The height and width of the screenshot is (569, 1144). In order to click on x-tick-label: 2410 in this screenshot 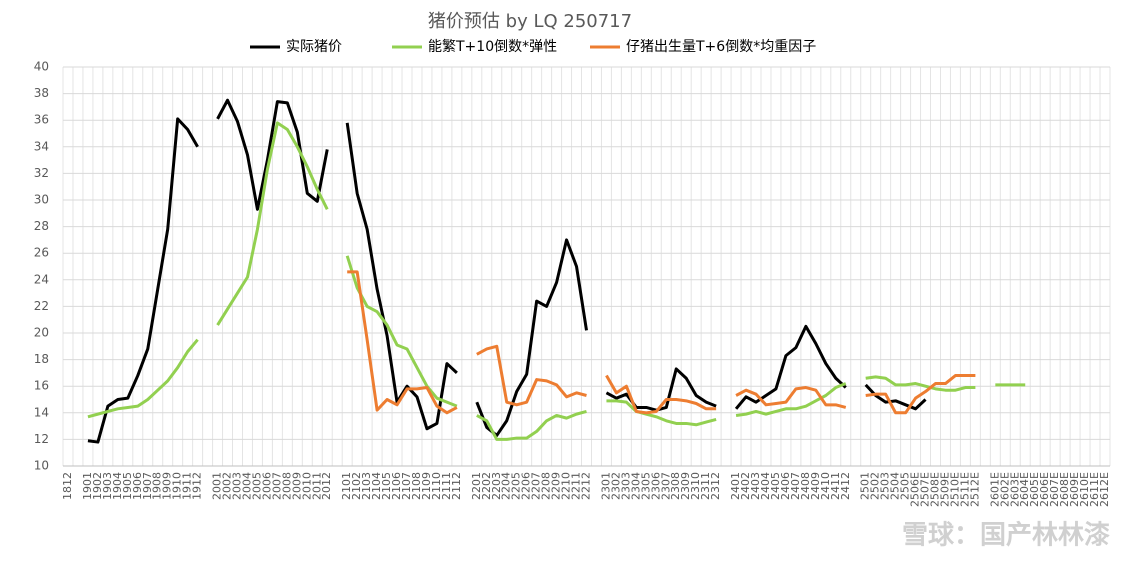, I will do `click(825, 486)`.